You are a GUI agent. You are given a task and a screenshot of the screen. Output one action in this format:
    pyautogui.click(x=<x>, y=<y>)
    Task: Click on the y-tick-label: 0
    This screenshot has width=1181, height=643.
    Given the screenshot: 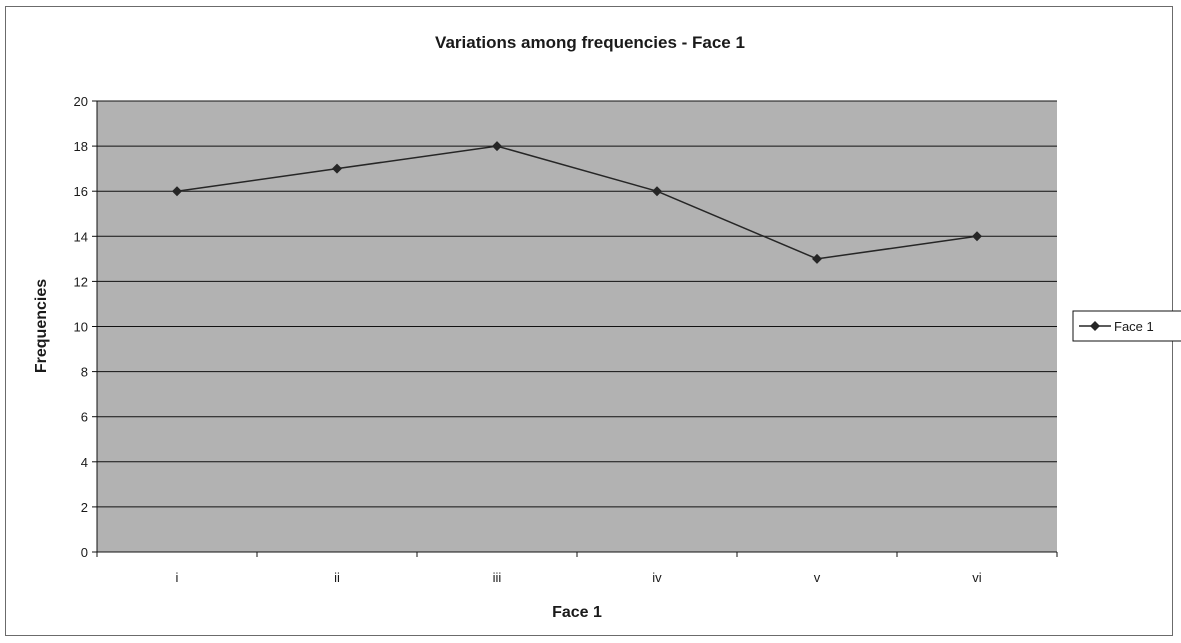 What is the action you would take?
    pyautogui.click(x=84, y=552)
    